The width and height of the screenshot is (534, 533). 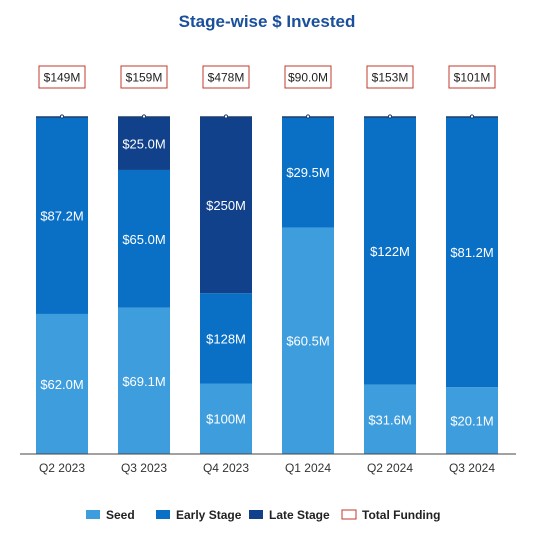 I want to click on data-label-early-stage-q3-2024: $81.2M, so click(x=471, y=252).